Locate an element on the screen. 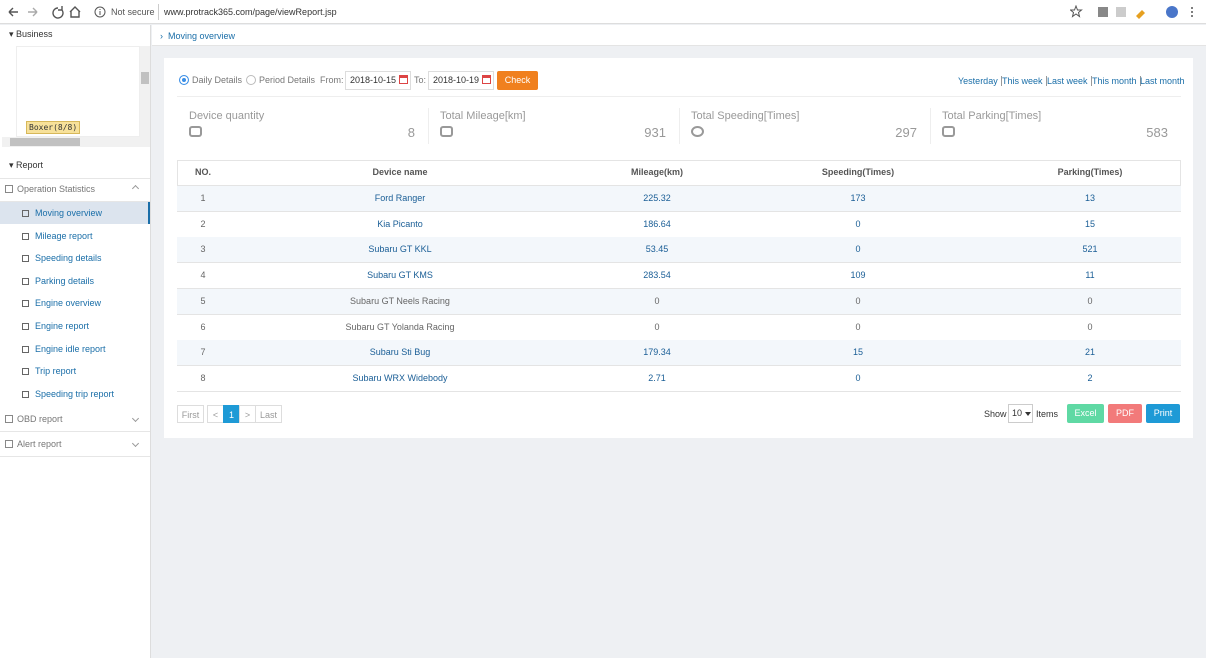 This screenshot has width=1206, height=658. date-input: 2018-10-19 is located at coordinates (461, 80).